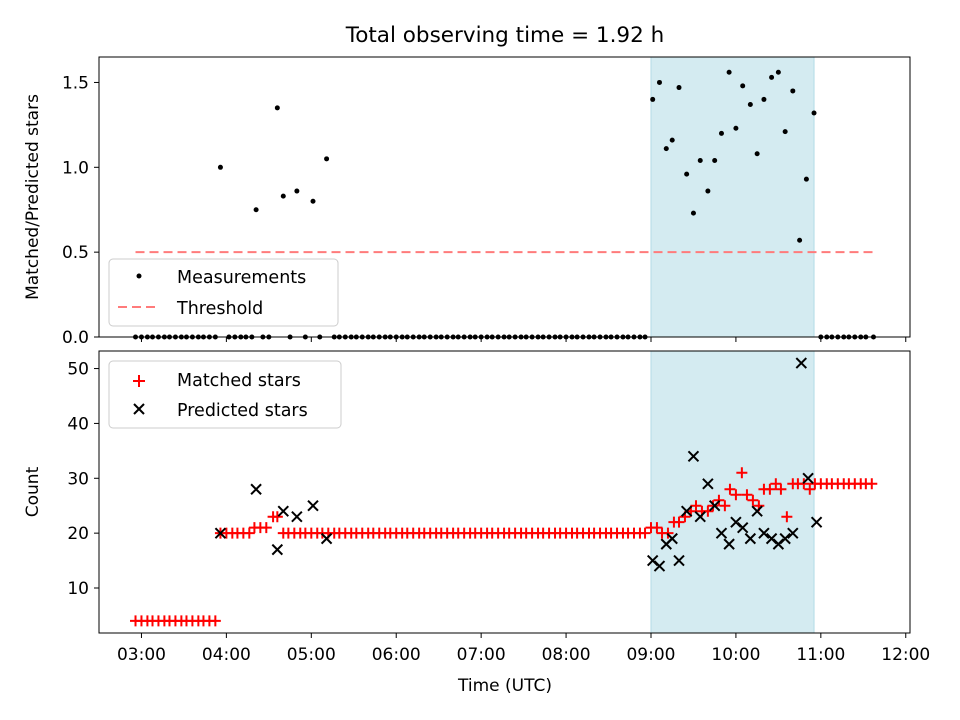 The width and height of the screenshot is (960, 720). What do you see at coordinates (78, 589) in the screenshot?
I see `y-tick-label: 10` at bounding box center [78, 589].